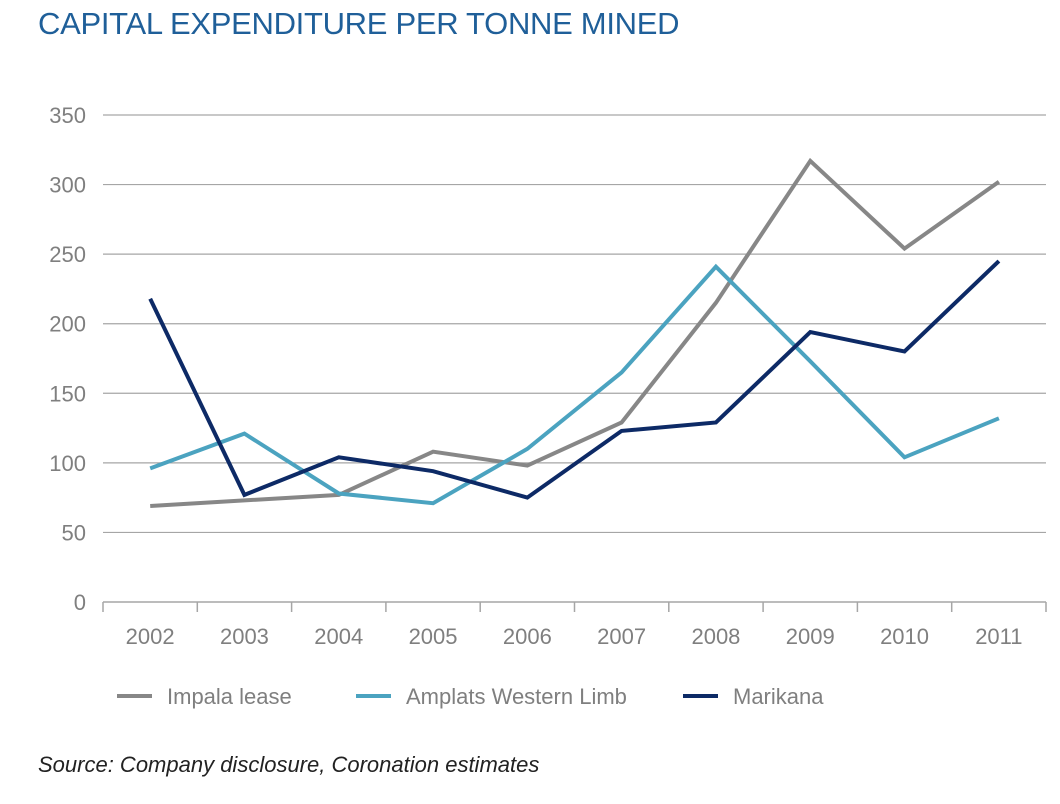 Image resolution: width=1060 pixels, height=804 pixels. What do you see at coordinates (74, 532) in the screenshot?
I see `y-tick-label-50: 50` at bounding box center [74, 532].